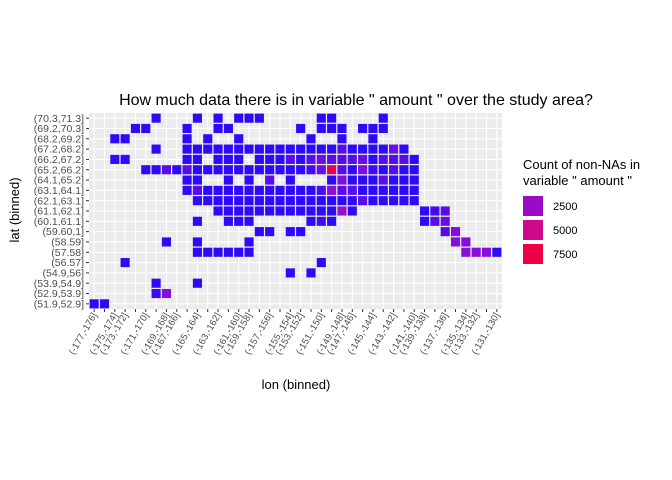 The width and height of the screenshot is (672, 480). Describe the element at coordinates (59, 170) in the screenshot. I see `y-tick-label: (65.2,66.2]` at that location.